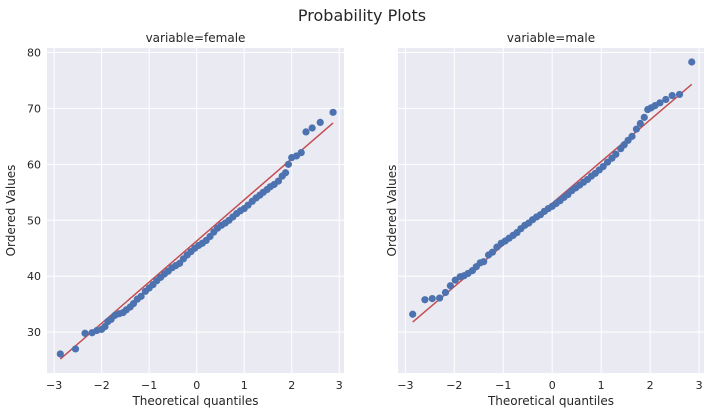 This screenshot has height=417, width=708. Describe the element at coordinates (34, 332) in the screenshot. I see `y-tick-label: 30` at that location.